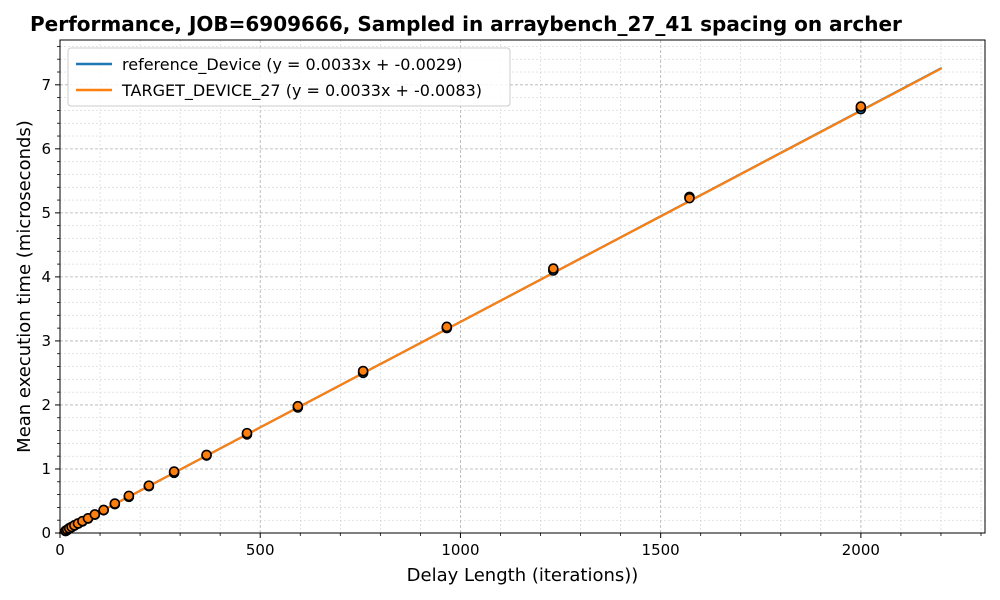 This screenshot has width=1000, height=600. What do you see at coordinates (460, 550) in the screenshot?
I see `x-tick-label: 1000` at bounding box center [460, 550].